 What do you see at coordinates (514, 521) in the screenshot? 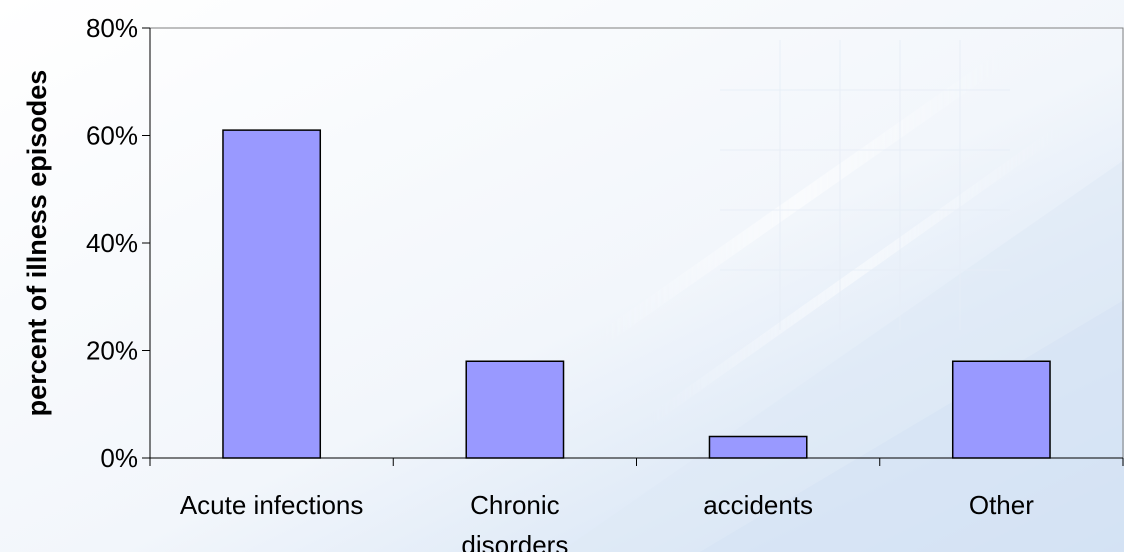
I see `x-tick-label: Chronic disorders` at bounding box center [514, 521].